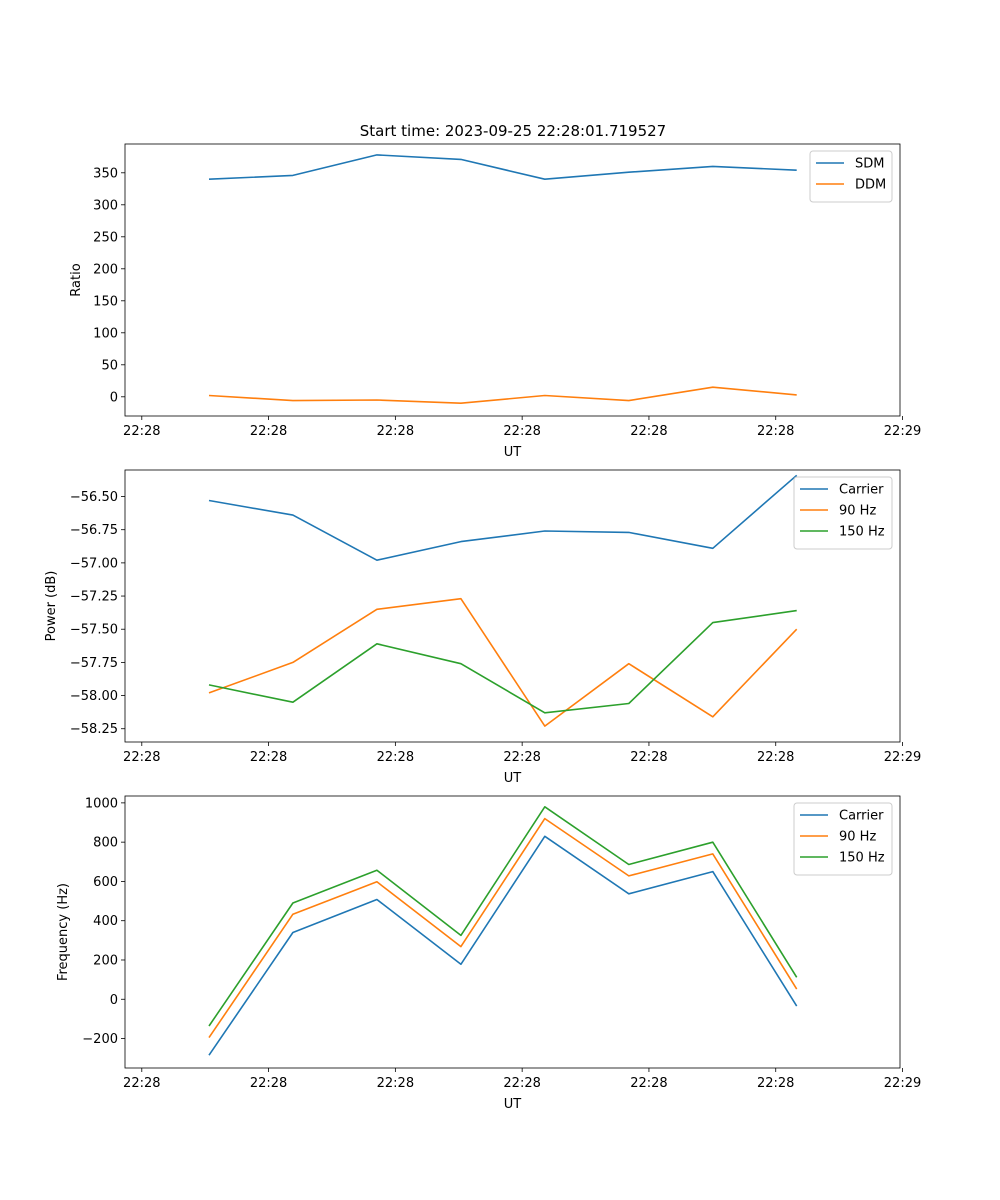  Describe the element at coordinates (502, 395) in the screenshot. I see `series-line-ddm` at that location.